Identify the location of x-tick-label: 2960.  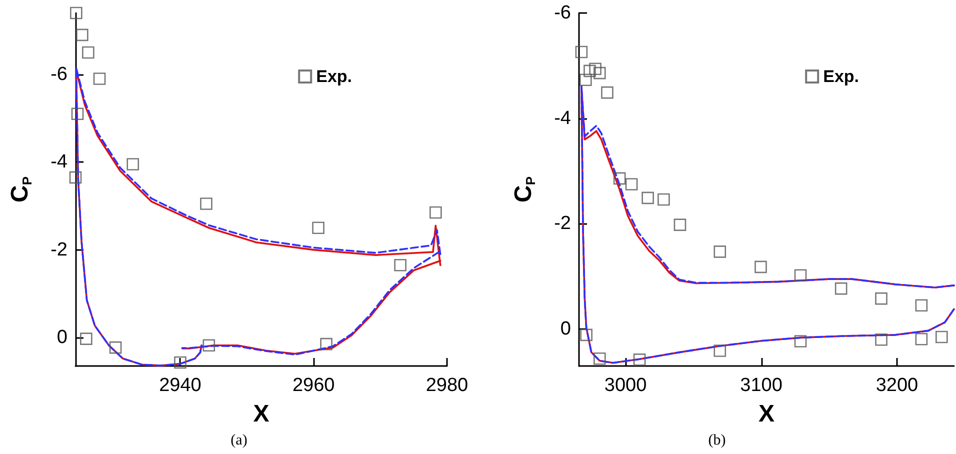
(313, 385).